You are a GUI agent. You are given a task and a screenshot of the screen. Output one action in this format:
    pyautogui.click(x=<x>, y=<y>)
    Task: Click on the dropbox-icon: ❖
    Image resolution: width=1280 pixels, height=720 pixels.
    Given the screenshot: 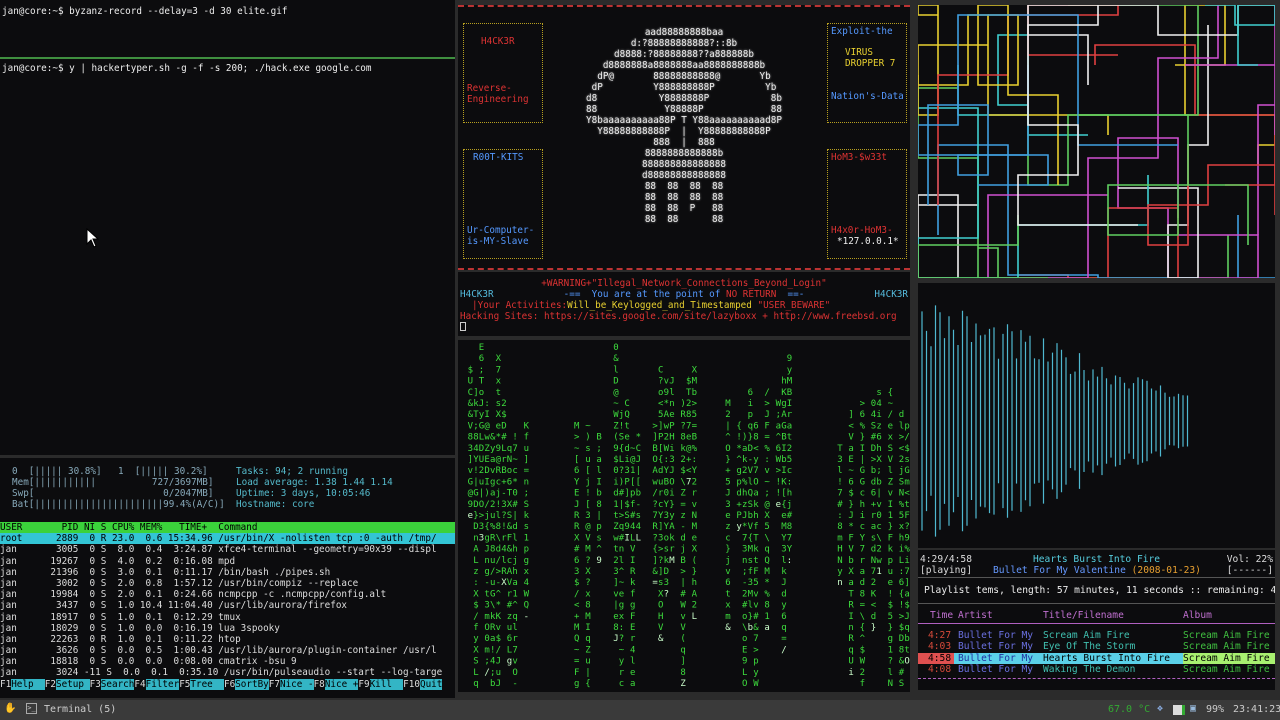 What is the action you would take?
    pyautogui.click(x=1160, y=708)
    